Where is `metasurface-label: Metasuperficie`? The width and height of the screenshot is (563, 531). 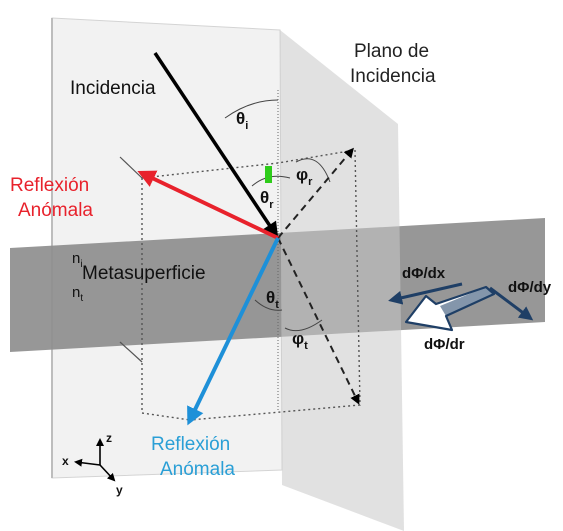 metasurface-label: Metasuperficie is located at coordinates (144, 273).